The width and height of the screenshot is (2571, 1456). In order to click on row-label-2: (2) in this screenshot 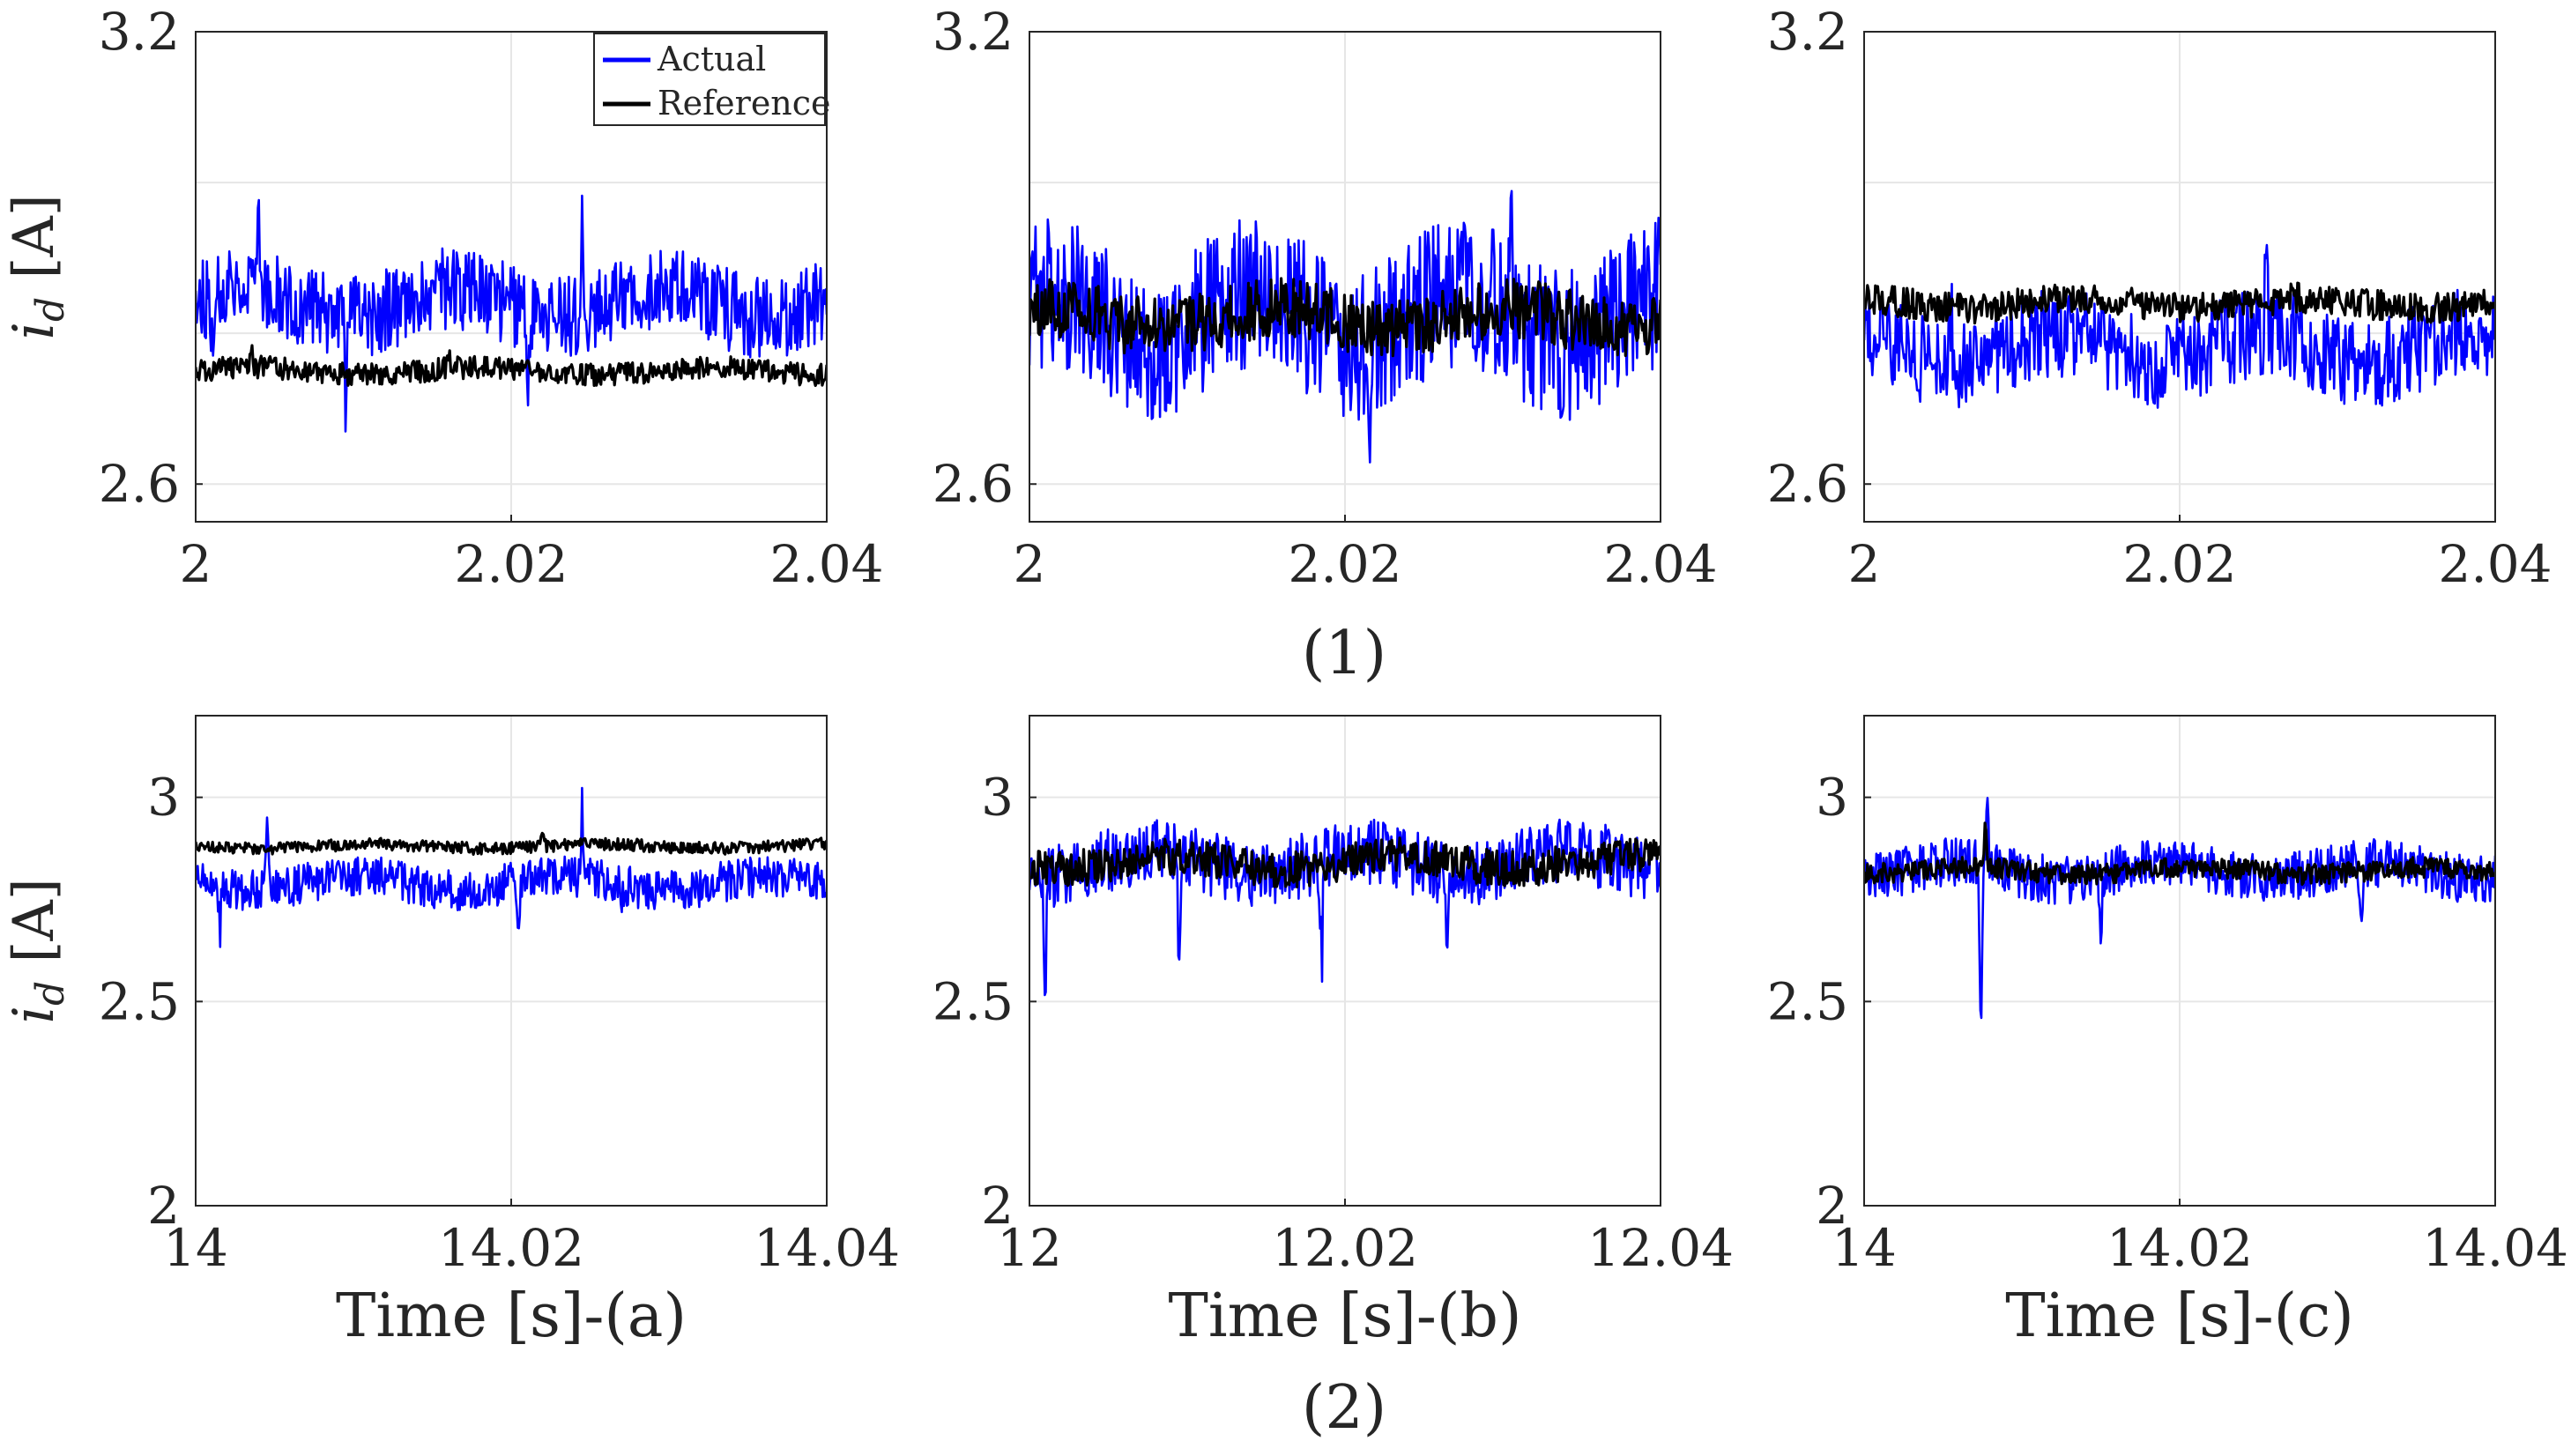, I will do `click(1344, 1408)`.